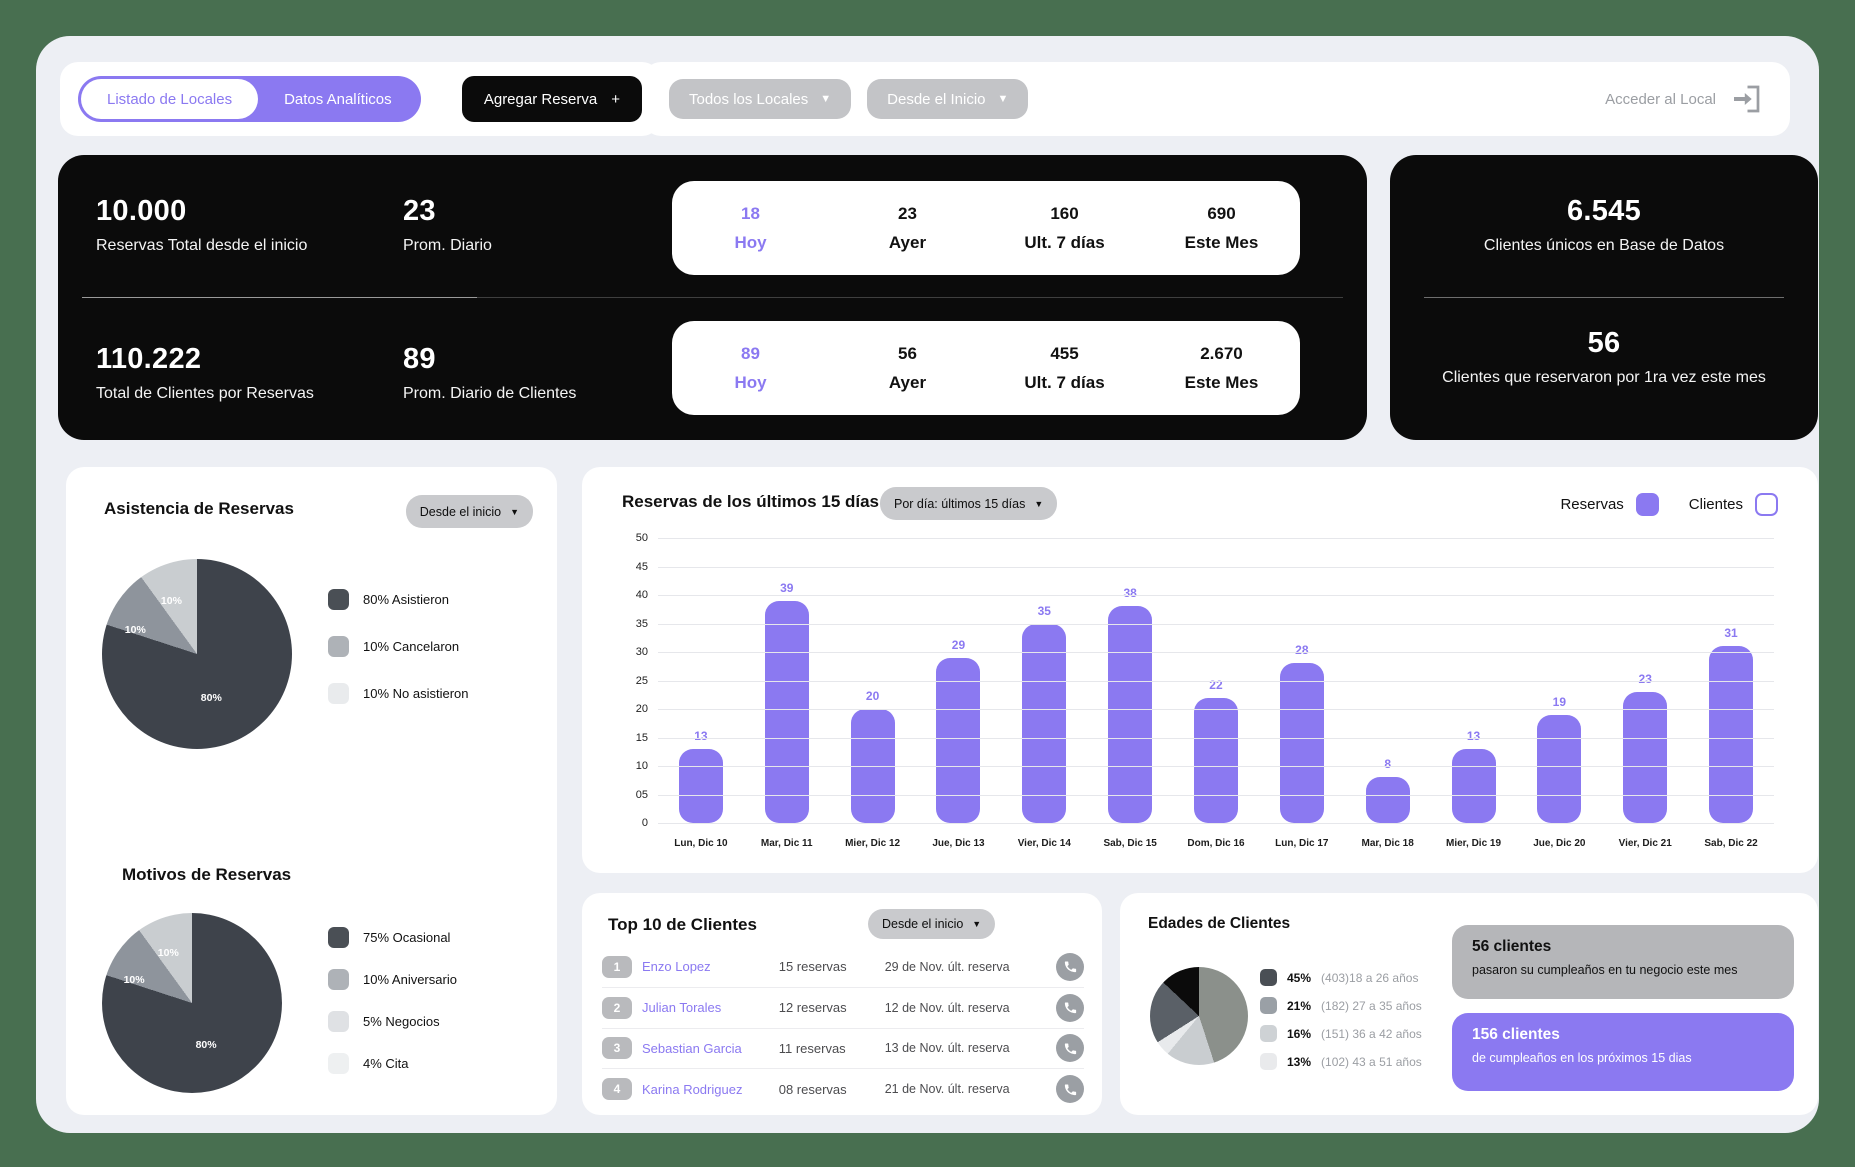  I want to click on tab-datos-analiticos: Datos Analíticos, so click(338, 99).